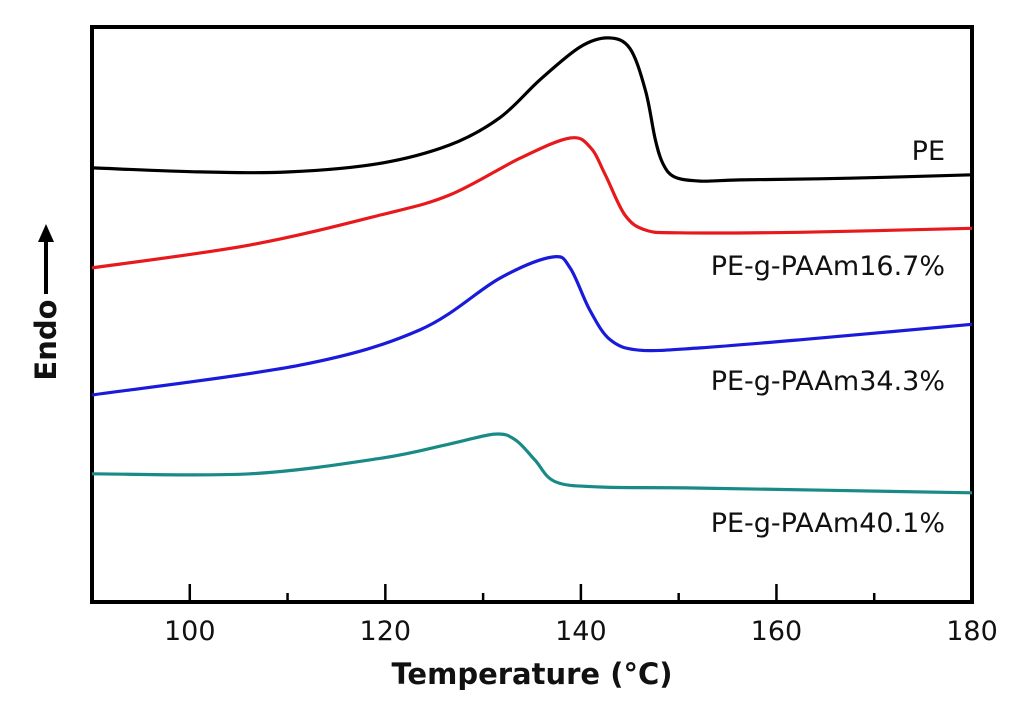 This screenshot has height=708, width=1028. Describe the element at coordinates (46, 339) in the screenshot. I see `y-axis-title: Endo` at that location.